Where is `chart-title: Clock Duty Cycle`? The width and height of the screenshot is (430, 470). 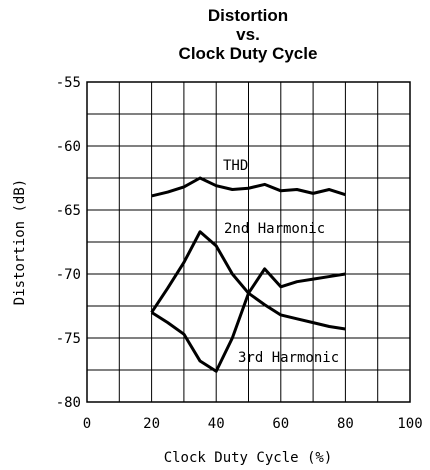 chart-title: Clock Duty Cycle is located at coordinates (248, 53).